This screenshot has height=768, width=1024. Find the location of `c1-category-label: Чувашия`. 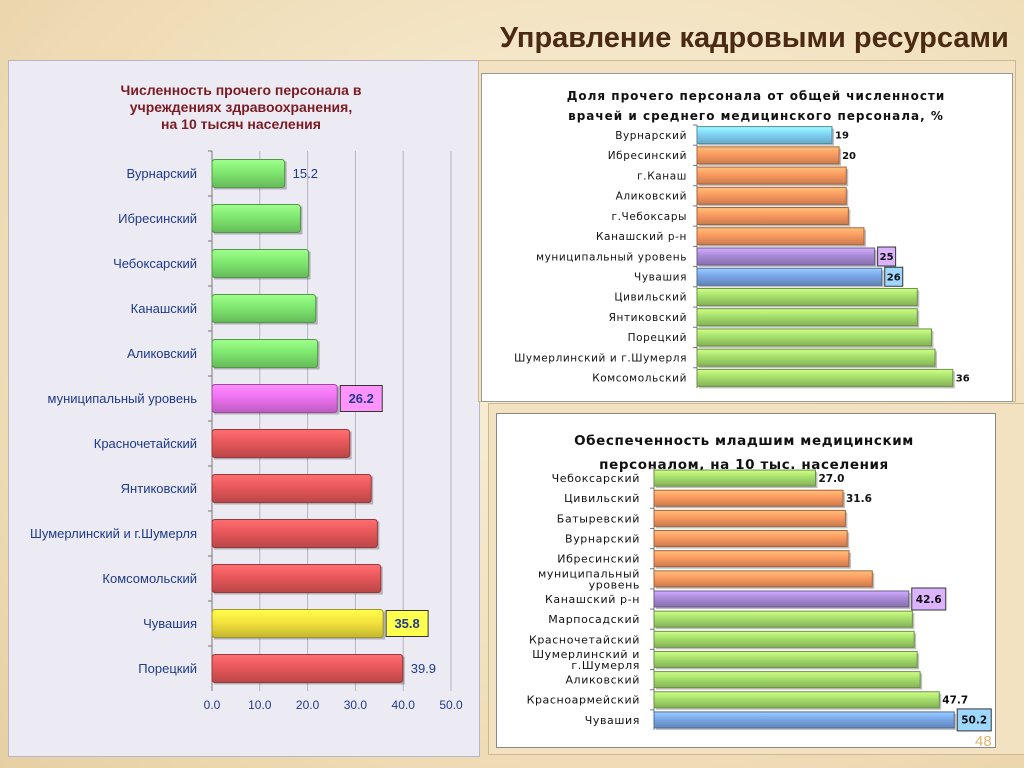

c1-category-label: Чувашия is located at coordinates (170, 623).